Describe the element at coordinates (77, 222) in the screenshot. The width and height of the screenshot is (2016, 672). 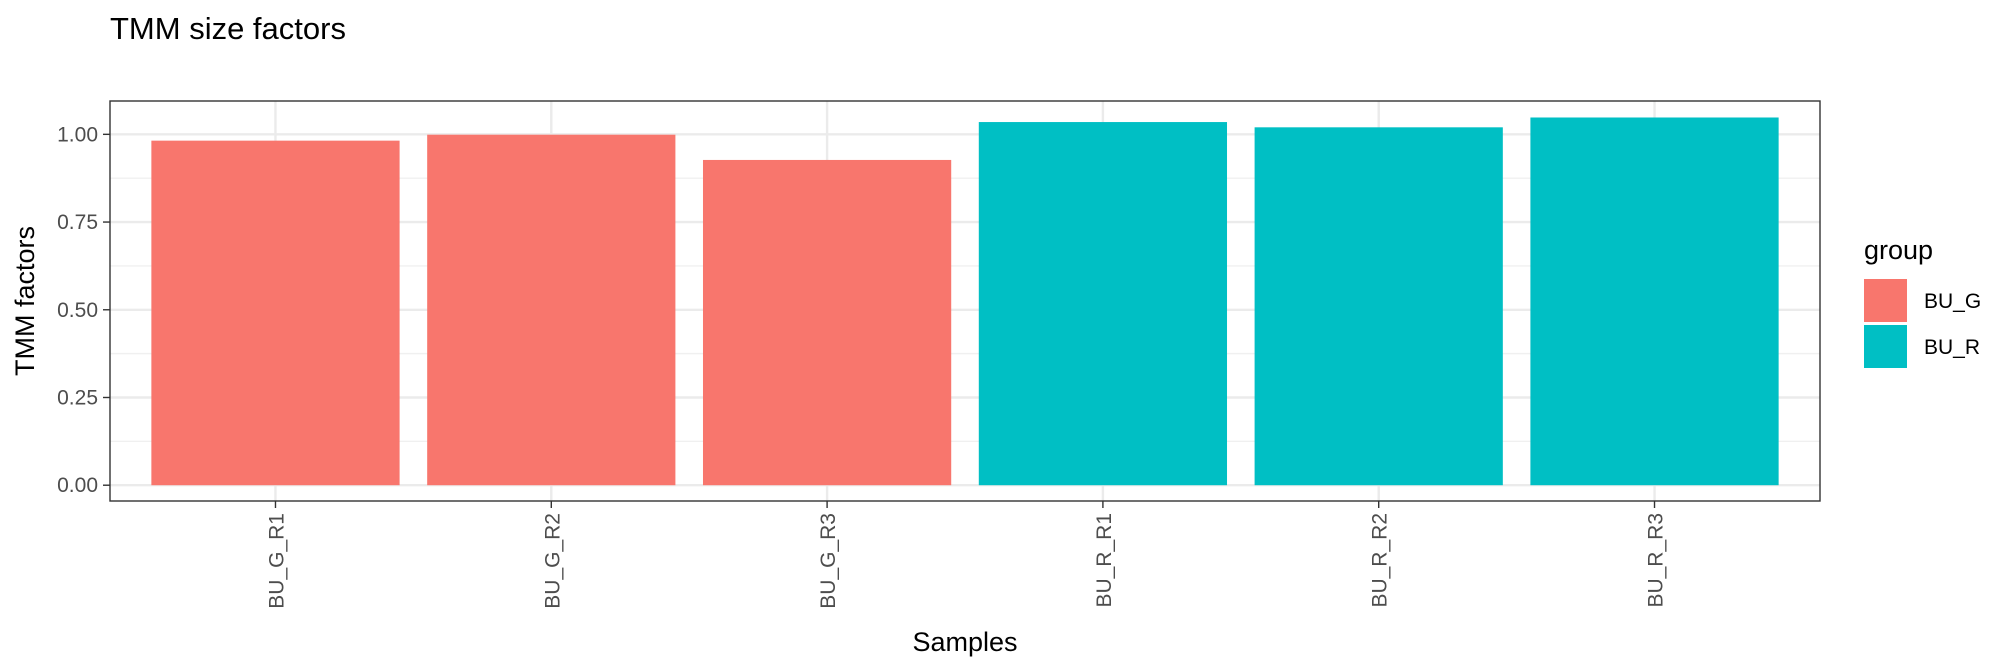
I see `y-tick-label: 0.75` at that location.